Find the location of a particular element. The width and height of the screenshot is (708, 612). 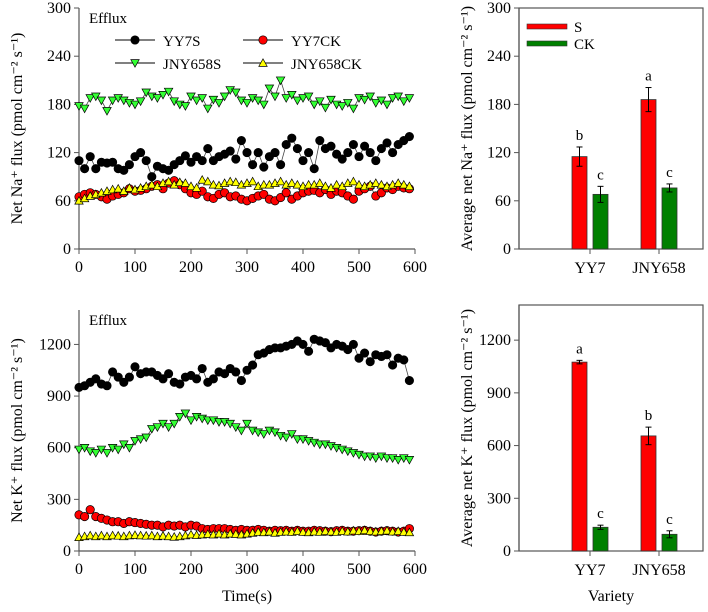

series-JNY658CK is located at coordinates (244, 189).